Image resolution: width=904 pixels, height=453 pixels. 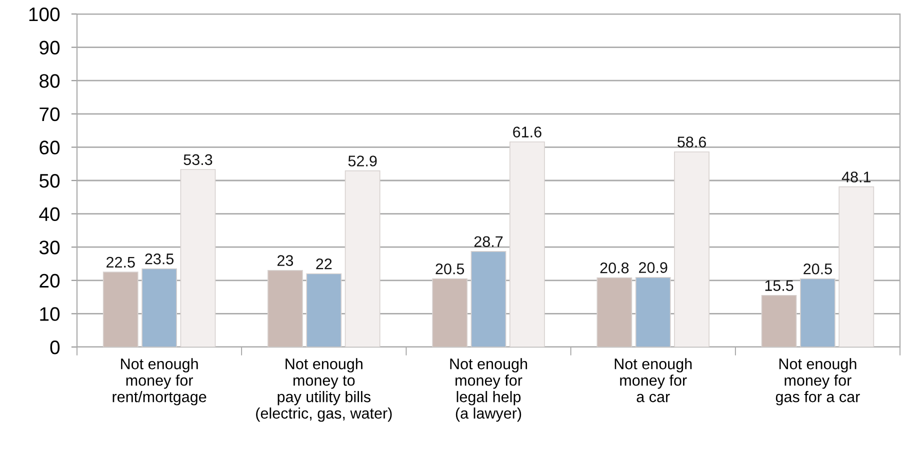 I want to click on data-label: 48.1, so click(x=856, y=177).